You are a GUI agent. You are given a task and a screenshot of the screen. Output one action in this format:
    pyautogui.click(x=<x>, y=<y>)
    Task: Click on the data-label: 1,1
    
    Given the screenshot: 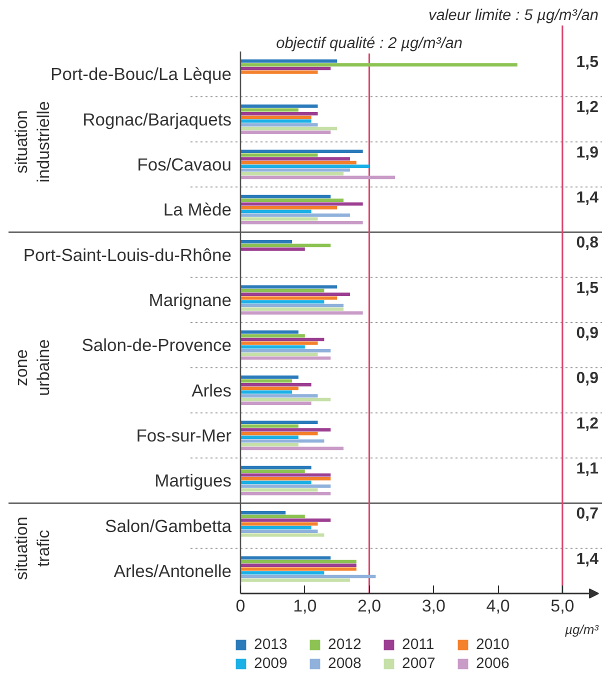 What is the action you would take?
    pyautogui.click(x=587, y=469)
    